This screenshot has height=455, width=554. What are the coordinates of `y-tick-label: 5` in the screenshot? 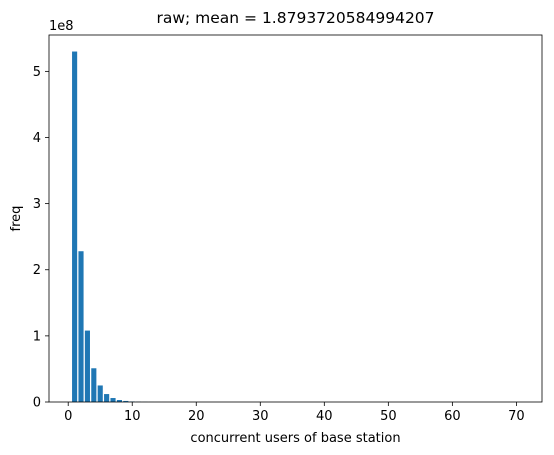 It's located at (37, 72).